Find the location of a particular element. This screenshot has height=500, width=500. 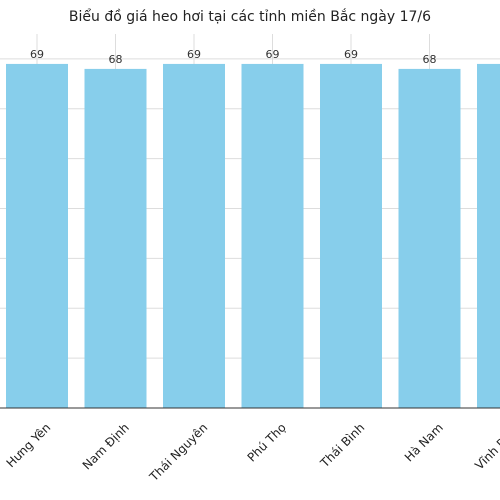

x-tick-label: Vĩnh Phúc is located at coordinates (486, 446).